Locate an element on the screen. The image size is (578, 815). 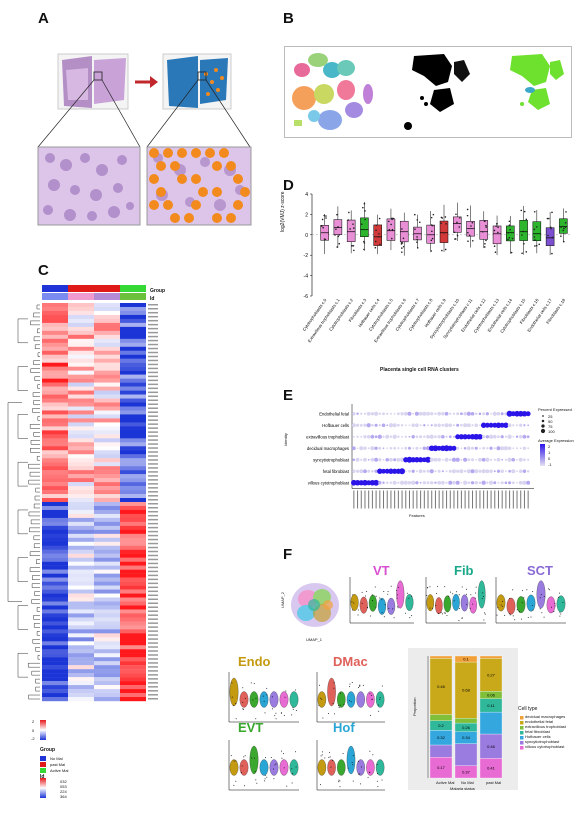
violin-endo-violin is located at coordinates (284, 699).